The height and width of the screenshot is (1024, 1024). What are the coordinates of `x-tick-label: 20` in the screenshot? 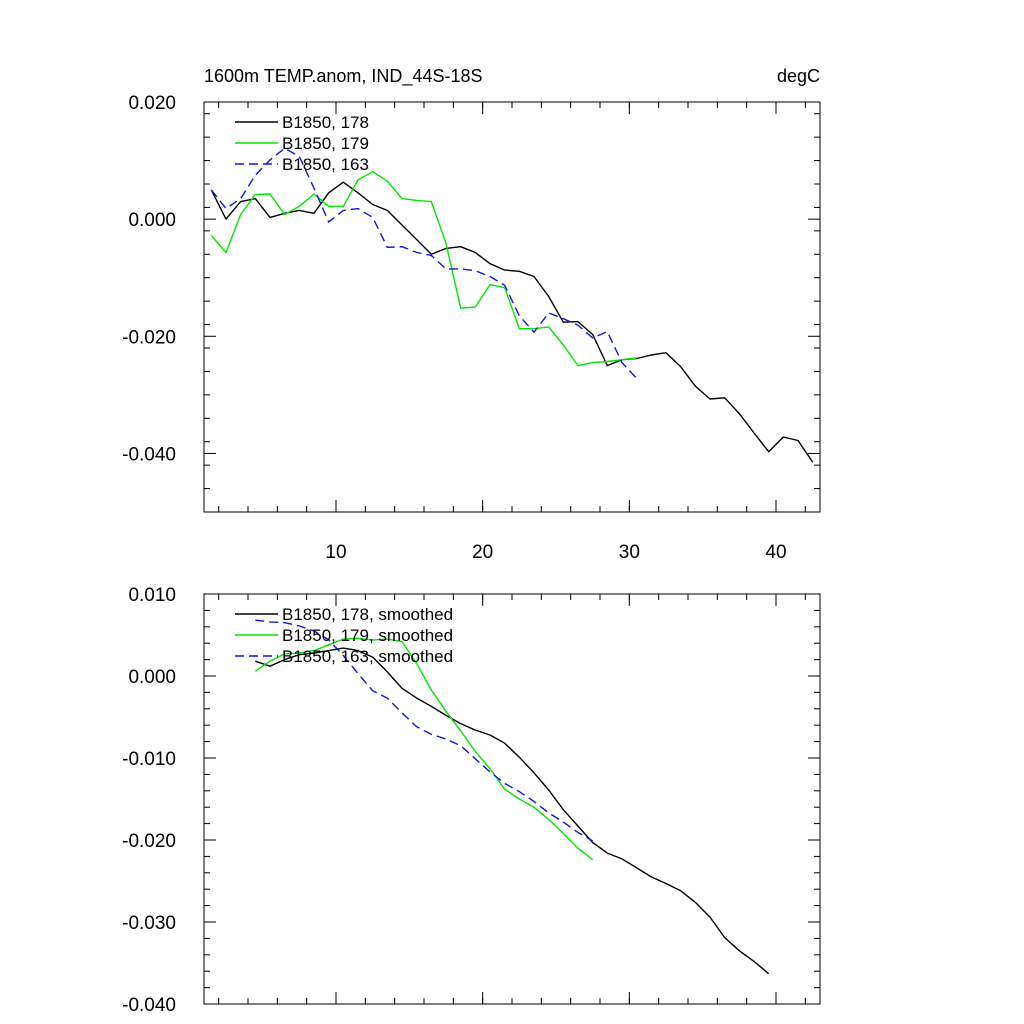 It's located at (482, 552).